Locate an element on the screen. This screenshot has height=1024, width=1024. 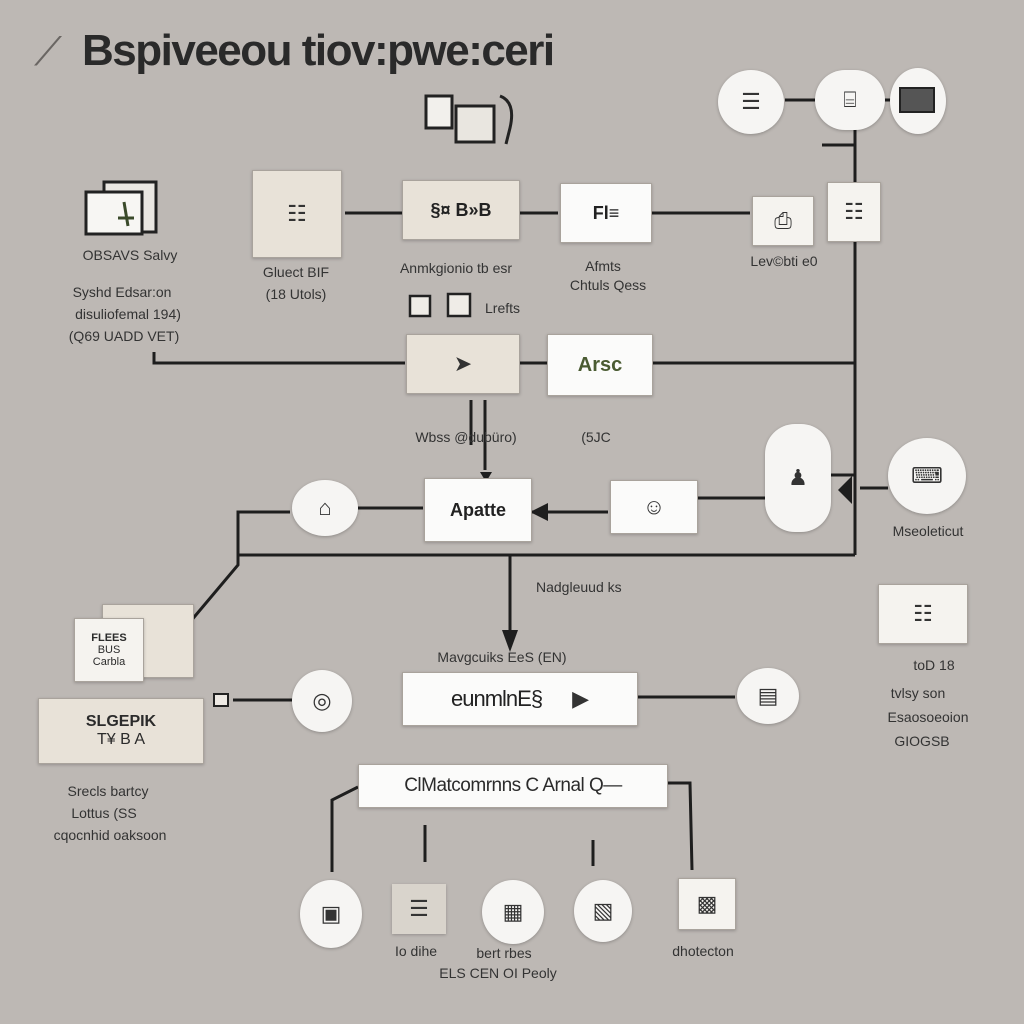
node-bottom-5: ▩ is located at coordinates (707, 904).